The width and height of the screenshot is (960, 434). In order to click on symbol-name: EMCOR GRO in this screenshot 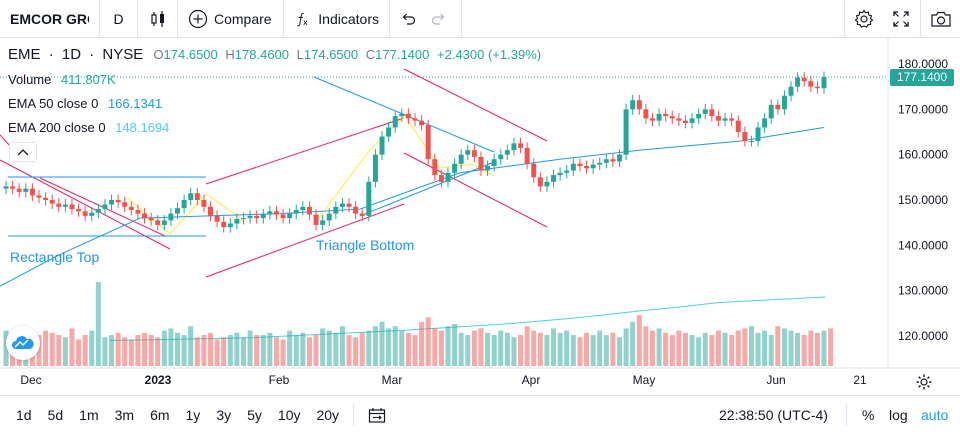, I will do `click(49, 18)`.